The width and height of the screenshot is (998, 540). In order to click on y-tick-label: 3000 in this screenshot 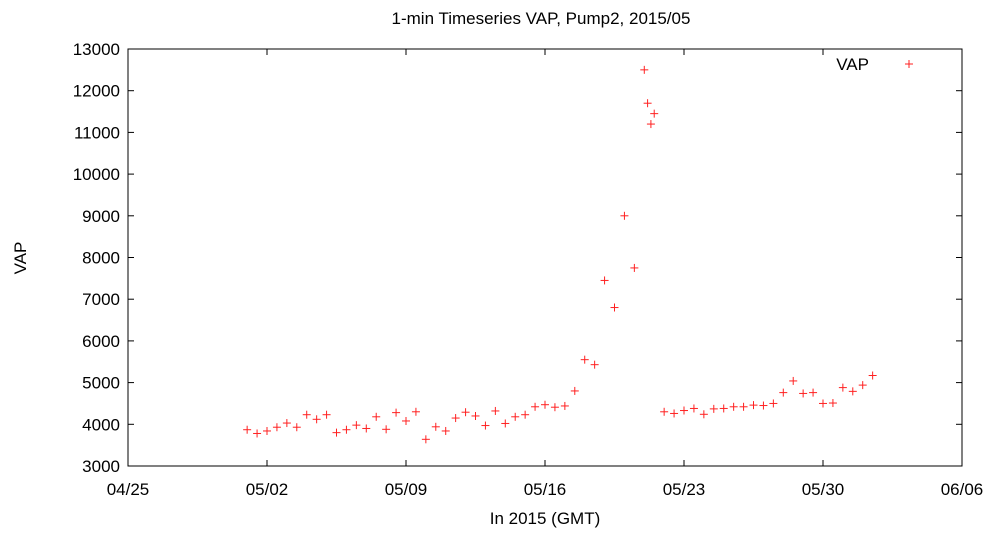, I will do `click(101, 466)`.